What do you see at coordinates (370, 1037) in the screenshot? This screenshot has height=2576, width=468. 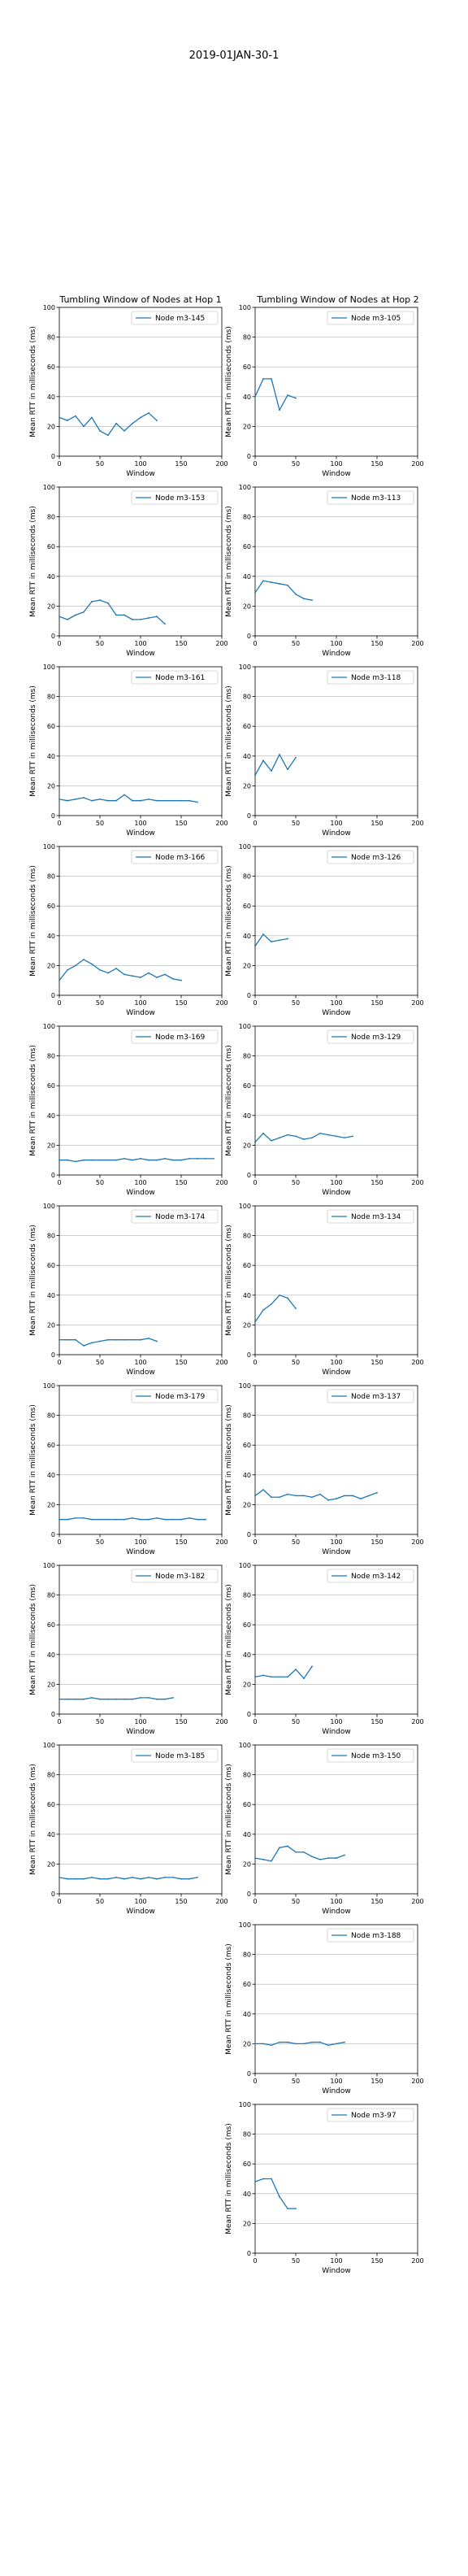 I see `legend: Node m3-129` at bounding box center [370, 1037].